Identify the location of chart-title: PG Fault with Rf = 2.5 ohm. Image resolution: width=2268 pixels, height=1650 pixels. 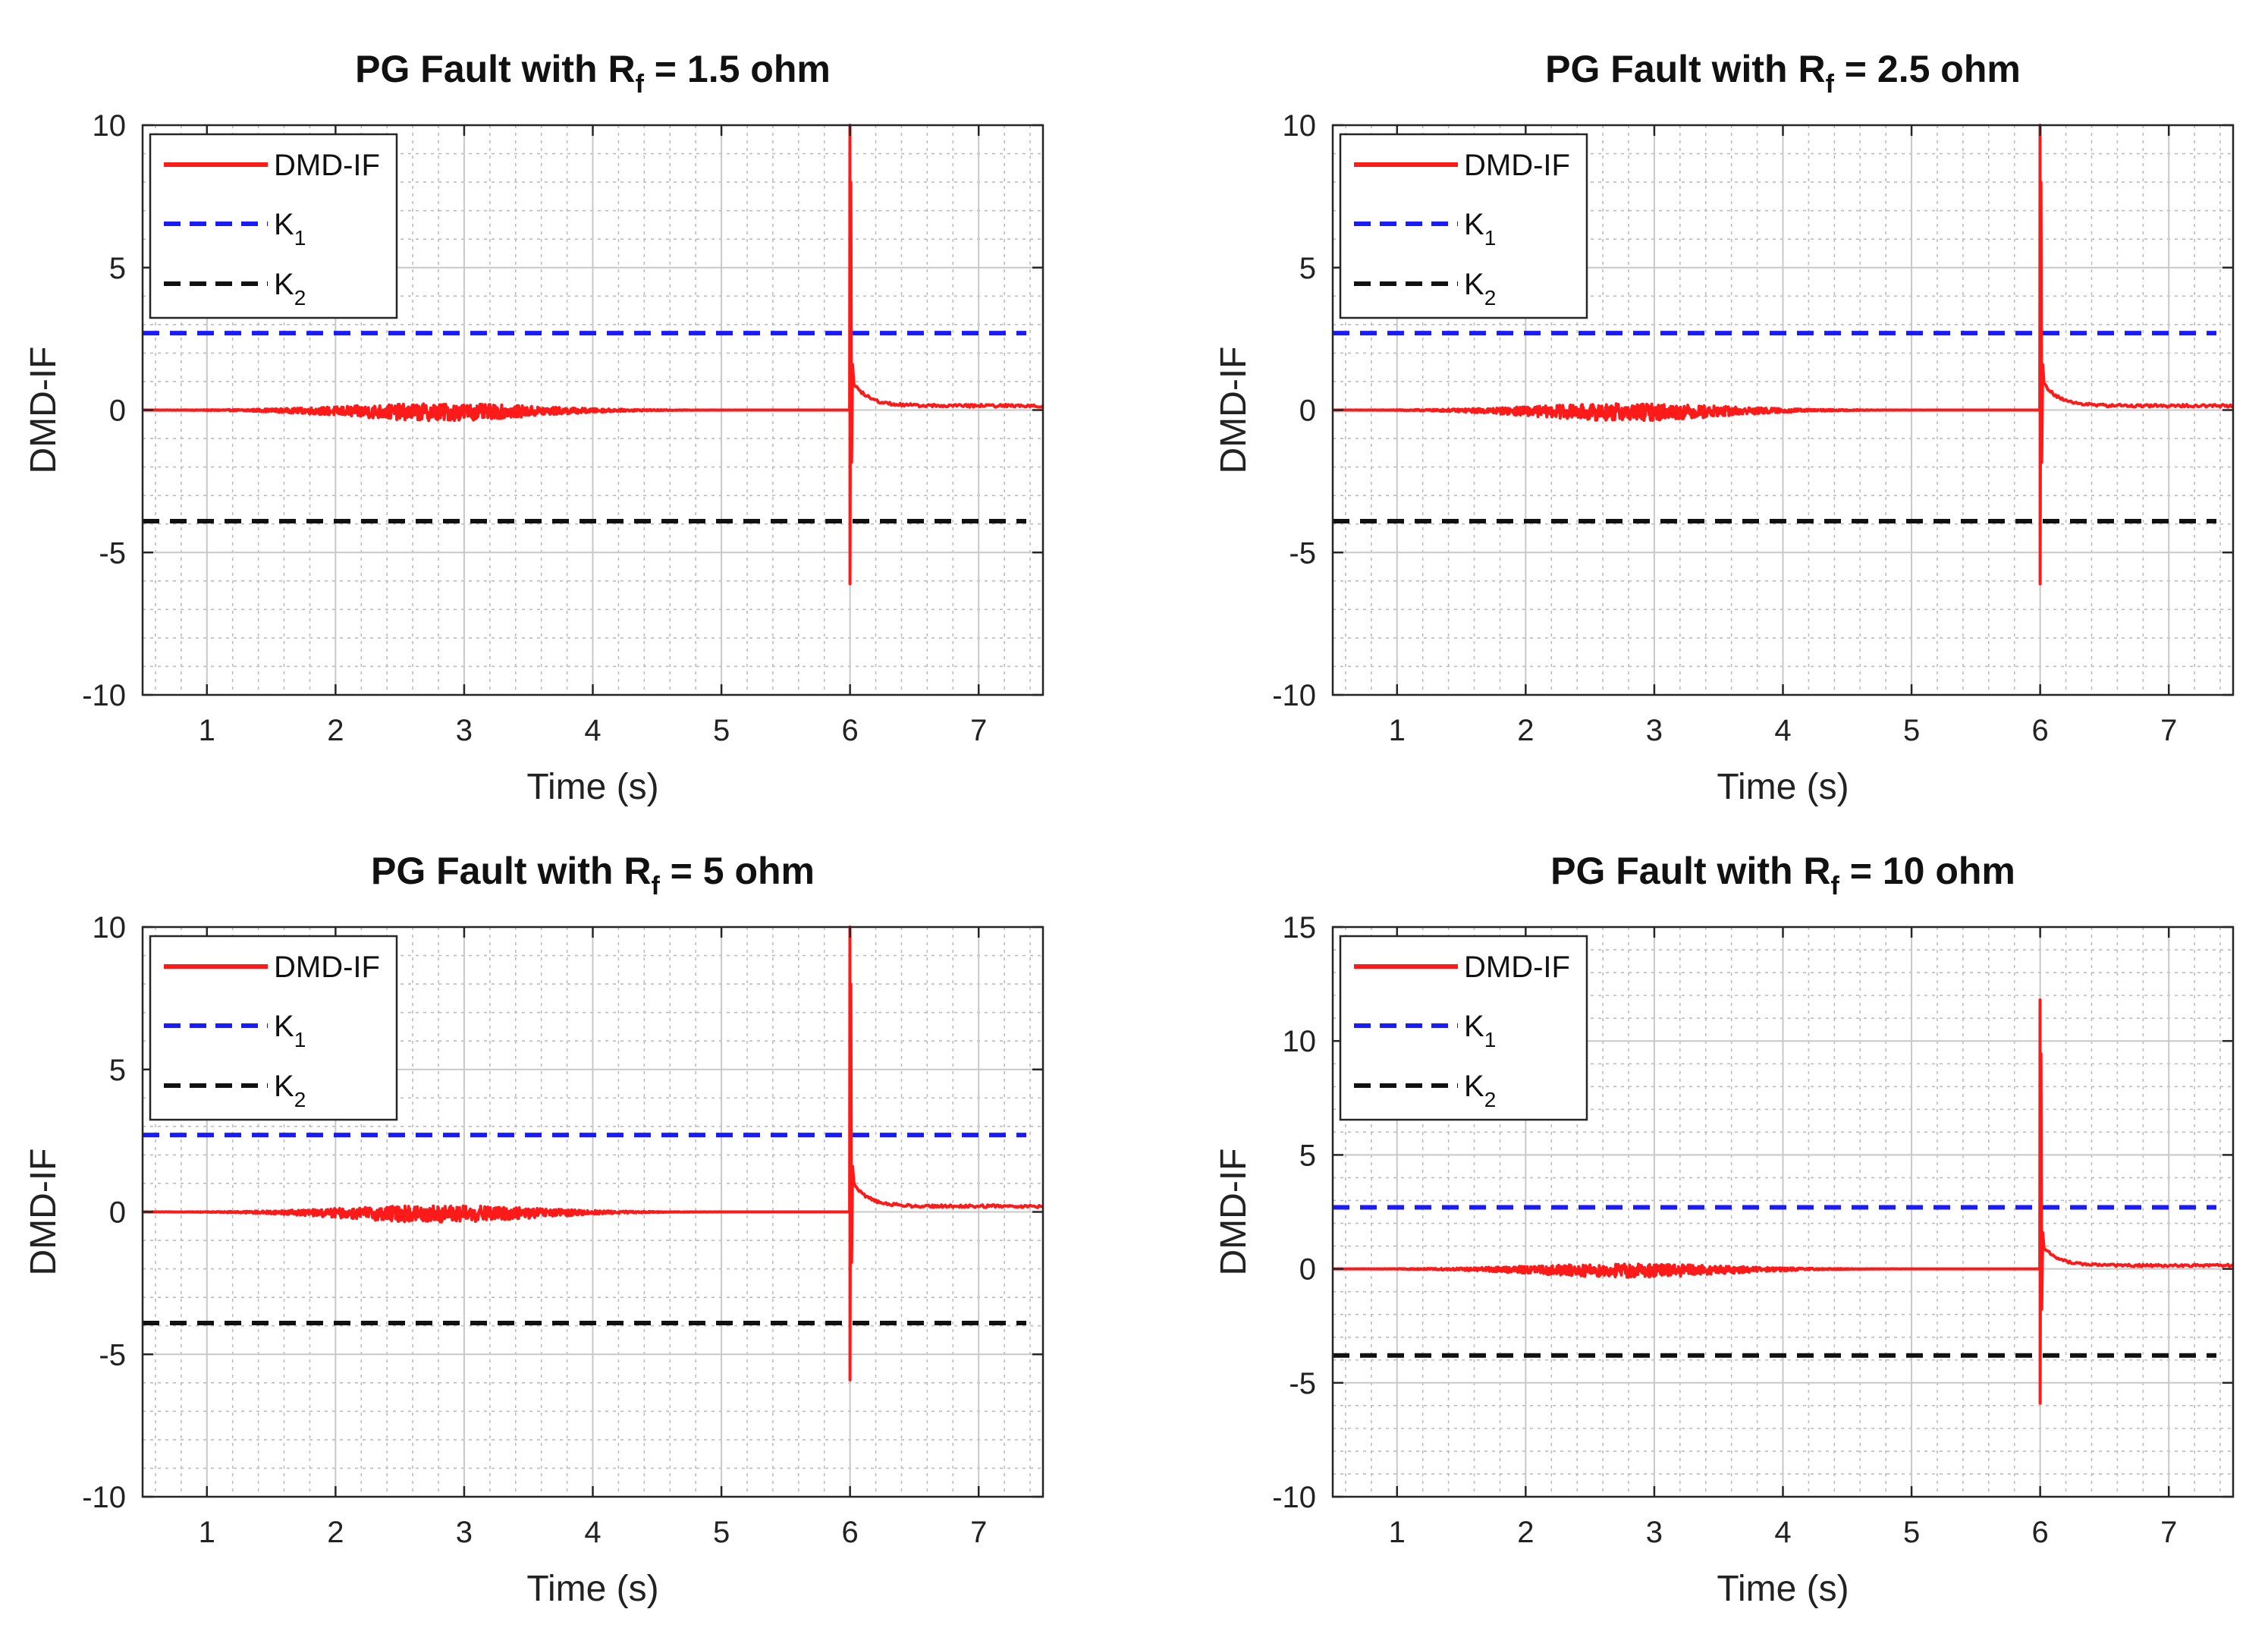
(1783, 73).